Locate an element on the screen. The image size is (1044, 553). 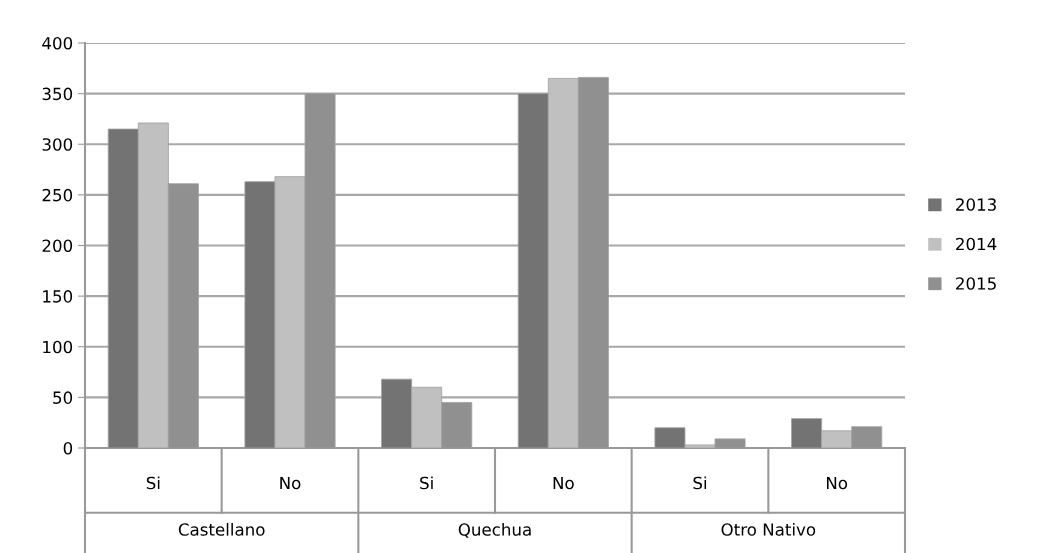
text: Castellano is located at coordinates (221, 529).